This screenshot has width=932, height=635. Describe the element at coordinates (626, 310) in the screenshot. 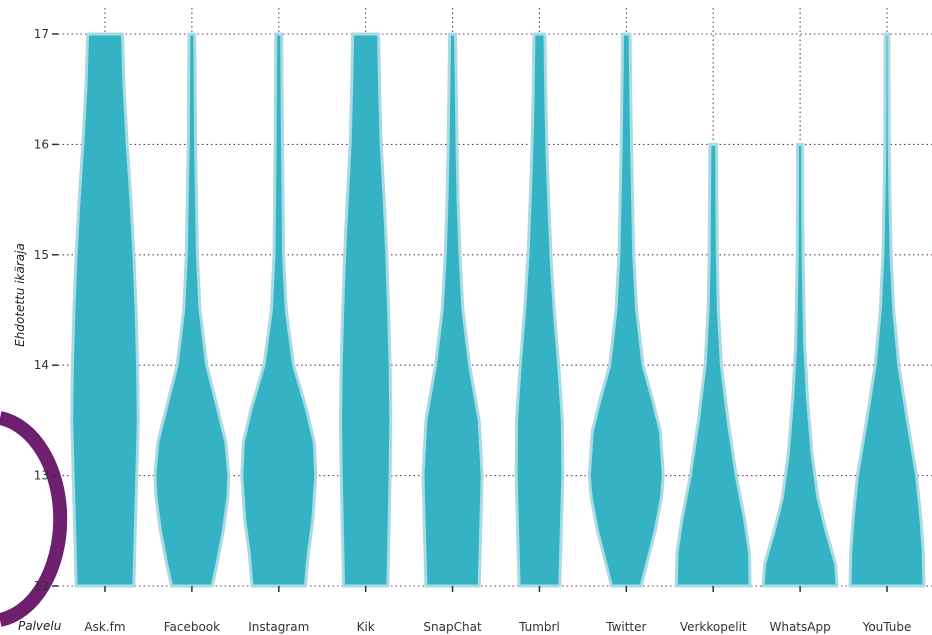

I see `violin-twitter` at that location.